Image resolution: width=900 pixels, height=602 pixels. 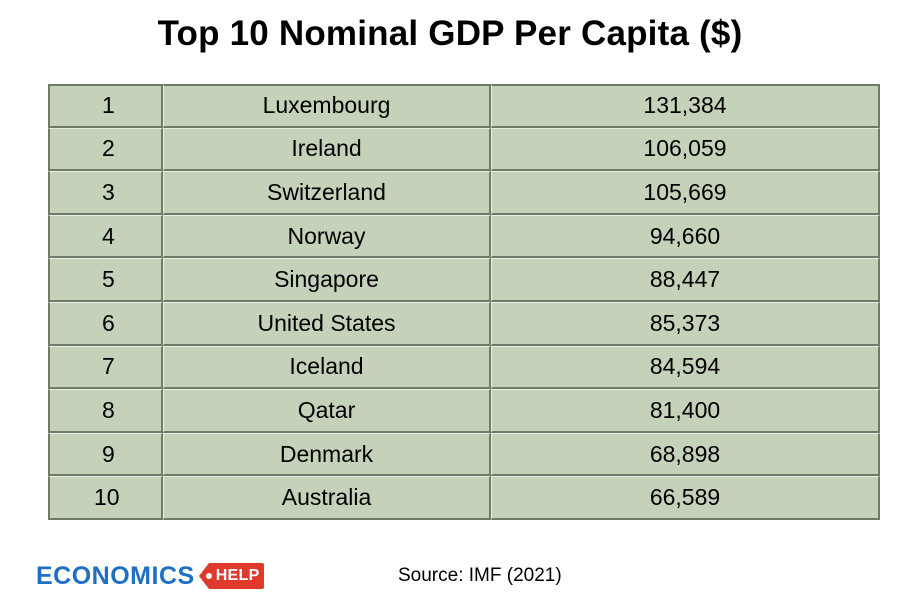 I want to click on table-row: 4 Norway 94,660, so click(x=464, y=236).